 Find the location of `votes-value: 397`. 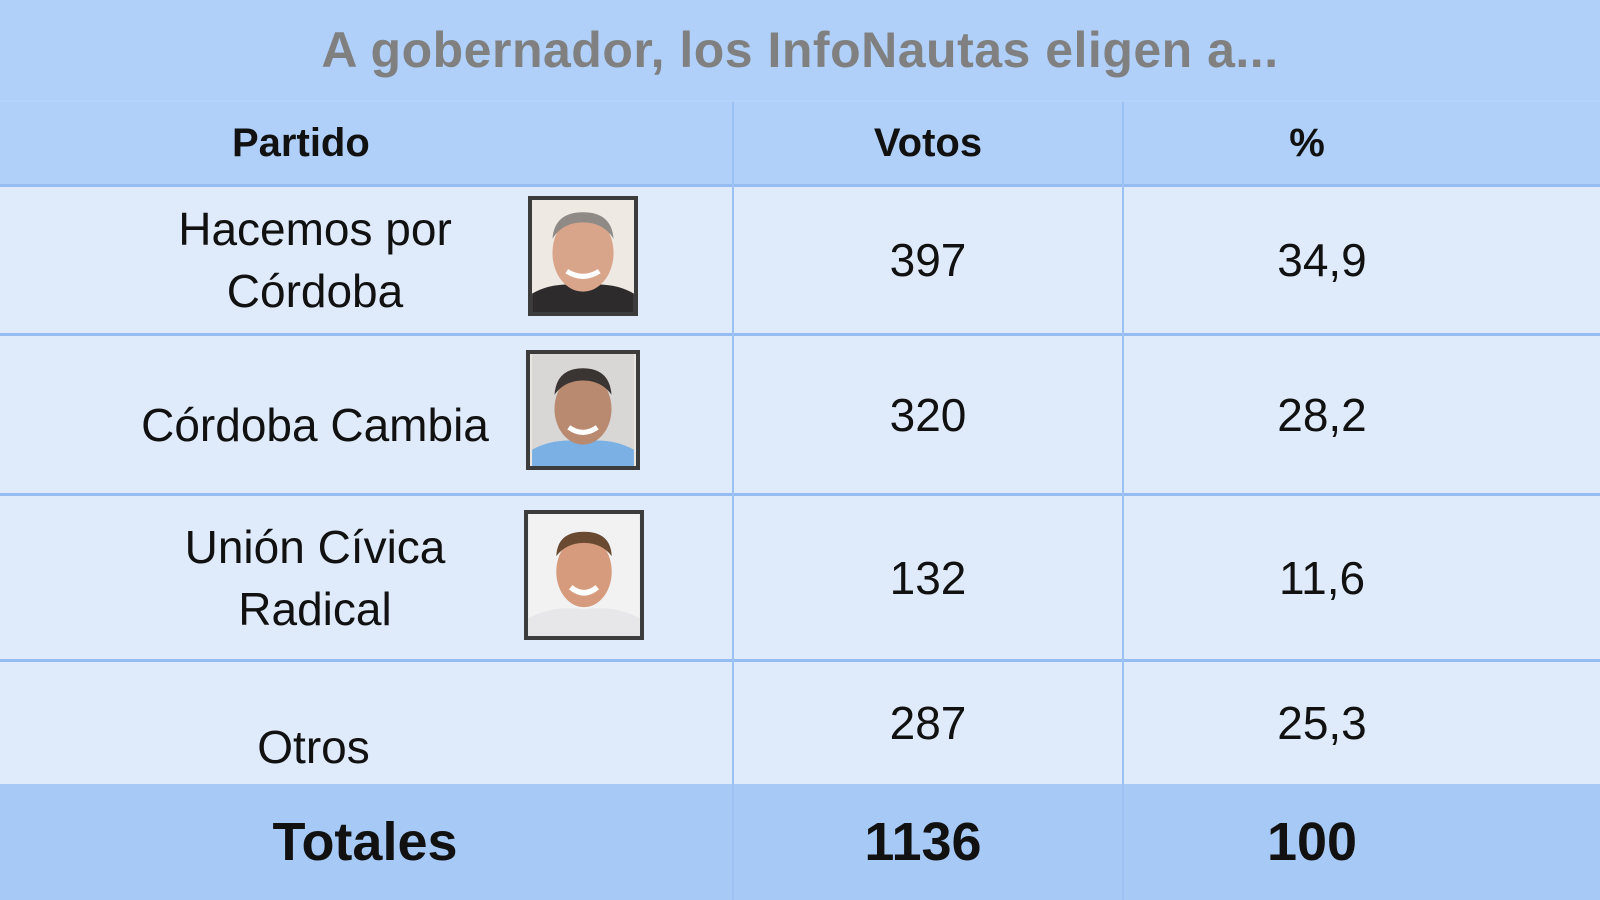

votes-value: 397 is located at coordinates (928, 260).